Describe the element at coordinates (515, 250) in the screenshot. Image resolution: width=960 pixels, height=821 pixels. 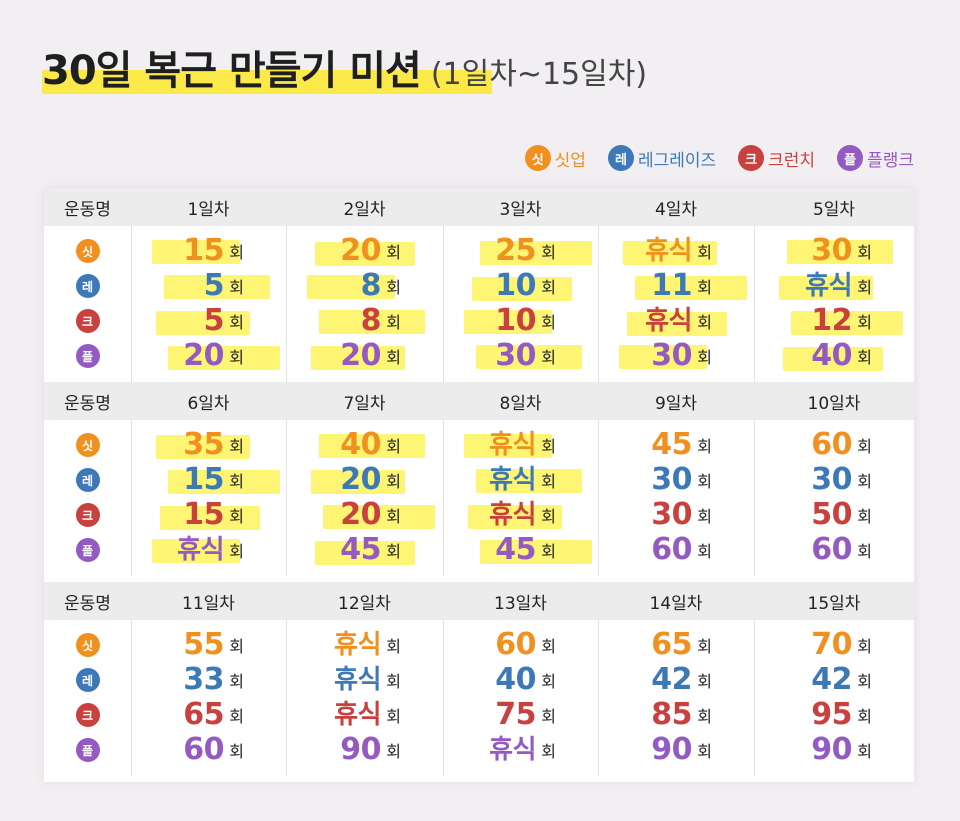
I see `rep-value: 25` at that location.